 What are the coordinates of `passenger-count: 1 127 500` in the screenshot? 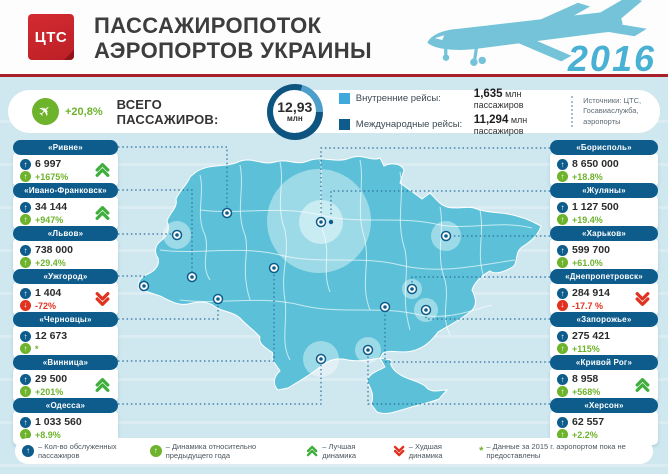 It's located at (595, 207).